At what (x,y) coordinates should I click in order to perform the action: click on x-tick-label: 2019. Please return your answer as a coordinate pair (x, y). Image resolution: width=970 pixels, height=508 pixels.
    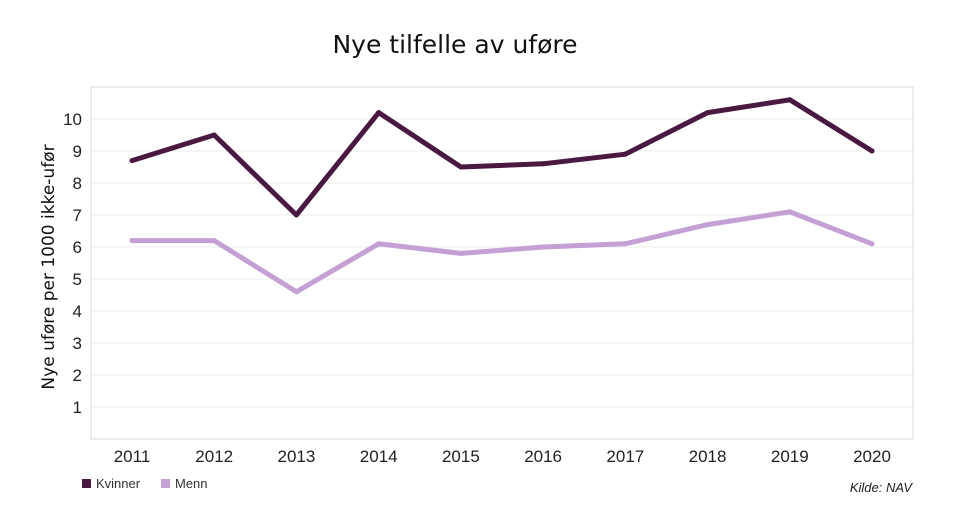
    Looking at the image, I should click on (790, 456).